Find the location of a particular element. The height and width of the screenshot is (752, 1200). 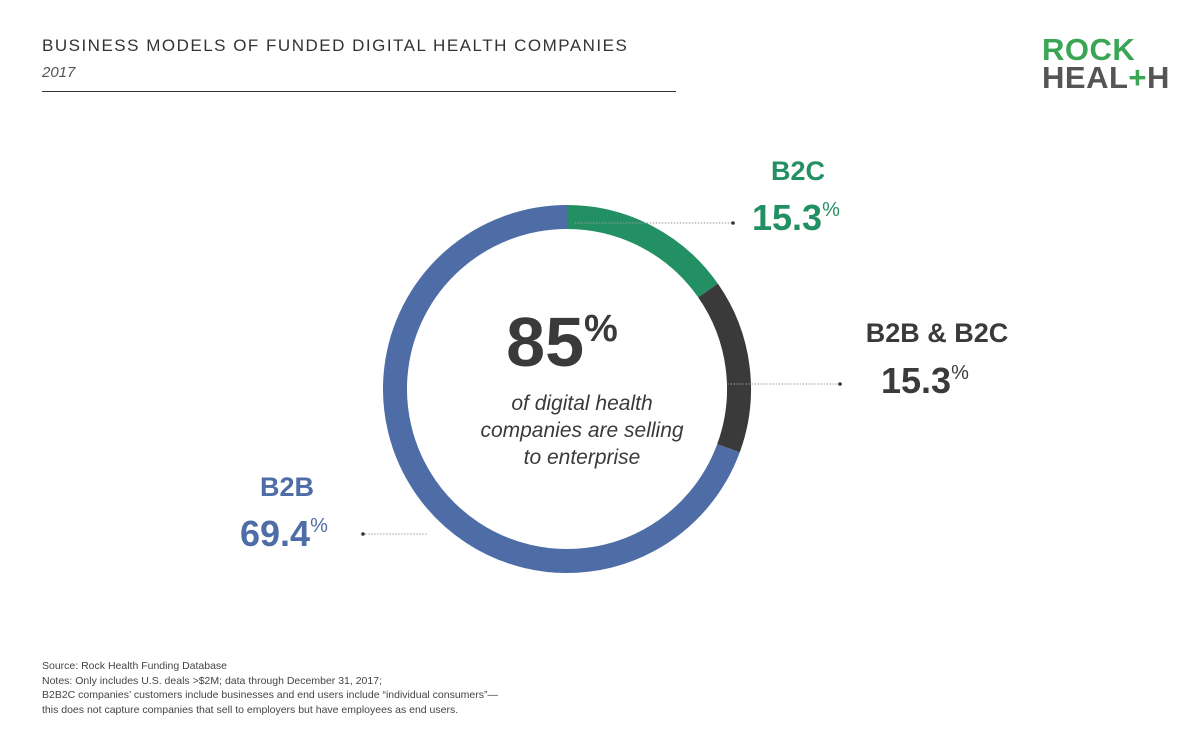

slice-value-label: 69.4% is located at coordinates (284, 533).